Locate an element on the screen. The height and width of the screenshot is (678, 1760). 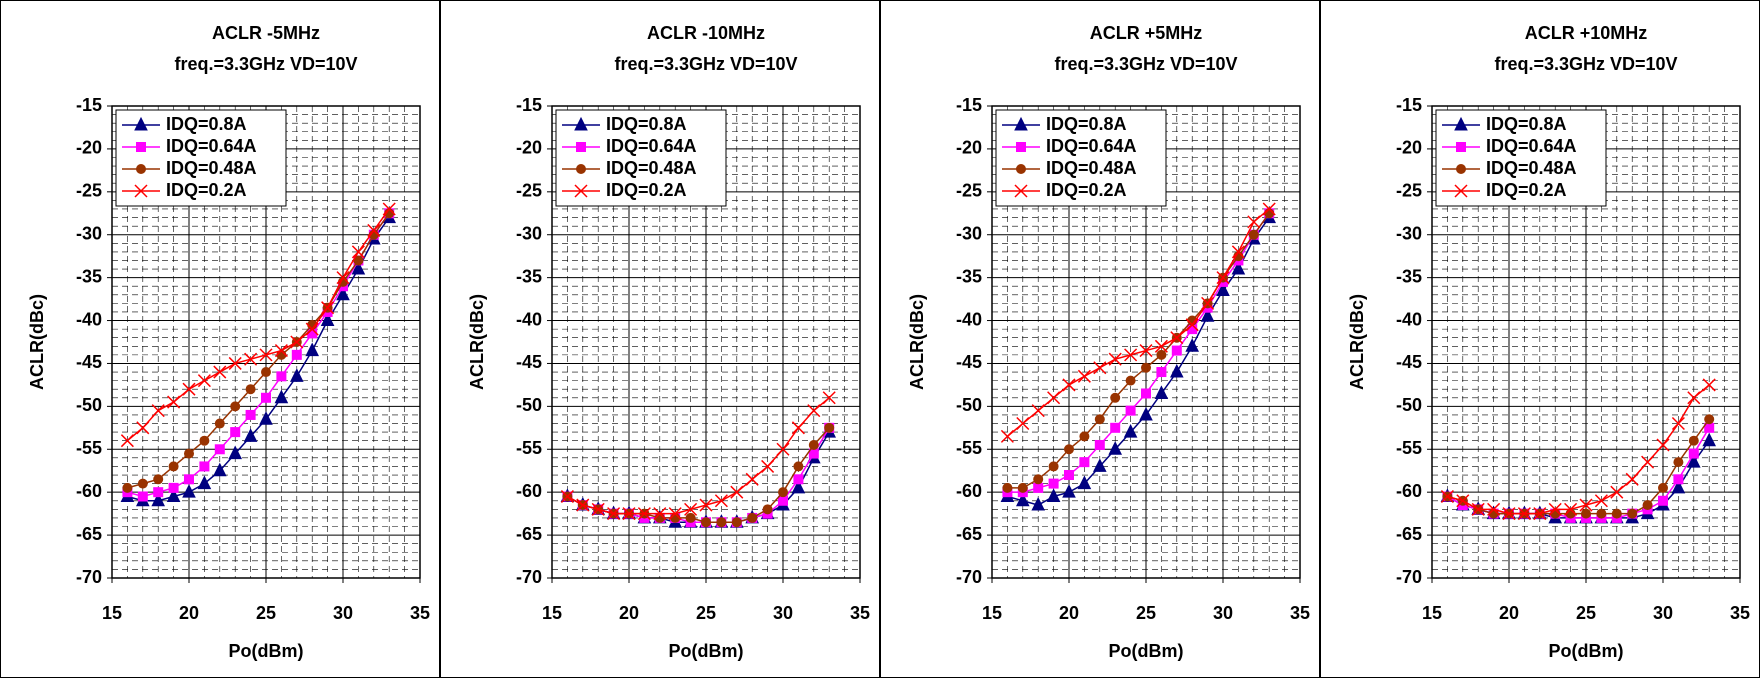
legend-label: IDQ=0.8A is located at coordinates (646, 124).